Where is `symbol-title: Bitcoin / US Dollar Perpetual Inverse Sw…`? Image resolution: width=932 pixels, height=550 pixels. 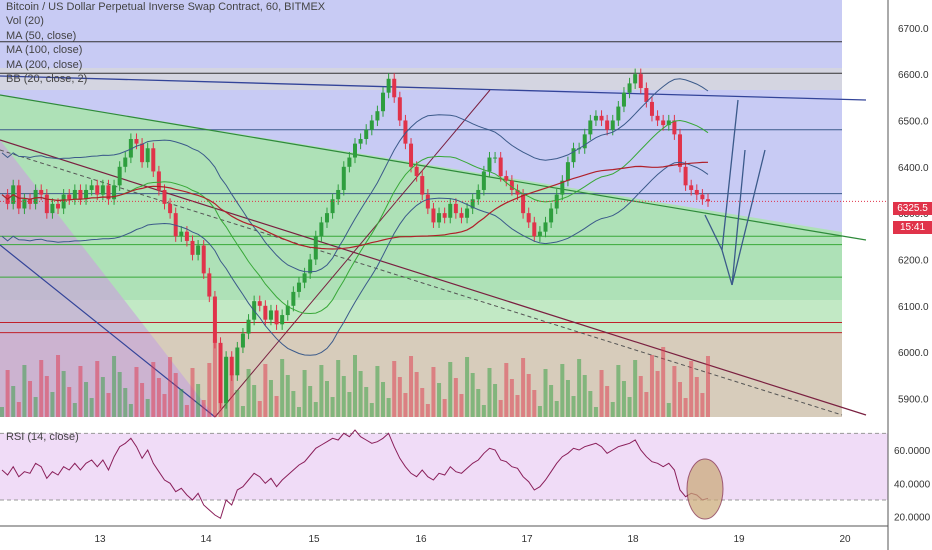 symbol-title: Bitcoin / US Dollar Perpetual Inverse Sw… is located at coordinates (166, 7).